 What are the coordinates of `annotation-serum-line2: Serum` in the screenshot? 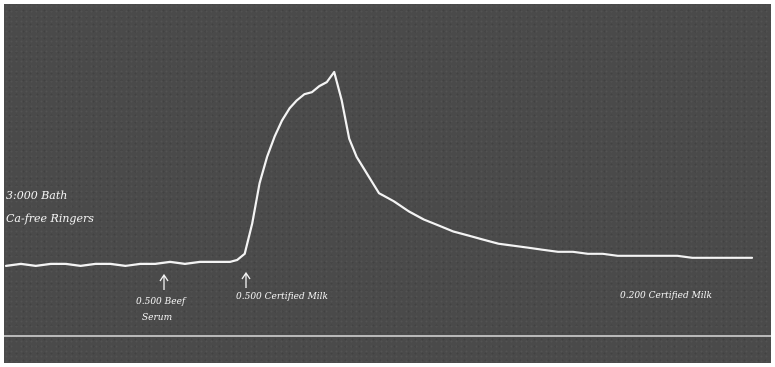 It's located at (157, 318).